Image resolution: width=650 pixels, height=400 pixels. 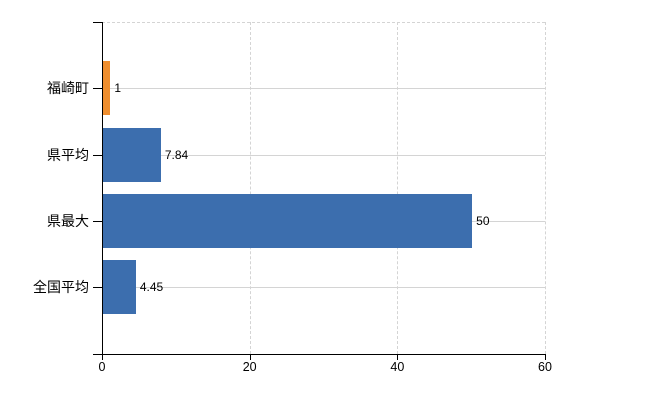 I want to click on gridline-top-boundary, so click(x=323, y=22).